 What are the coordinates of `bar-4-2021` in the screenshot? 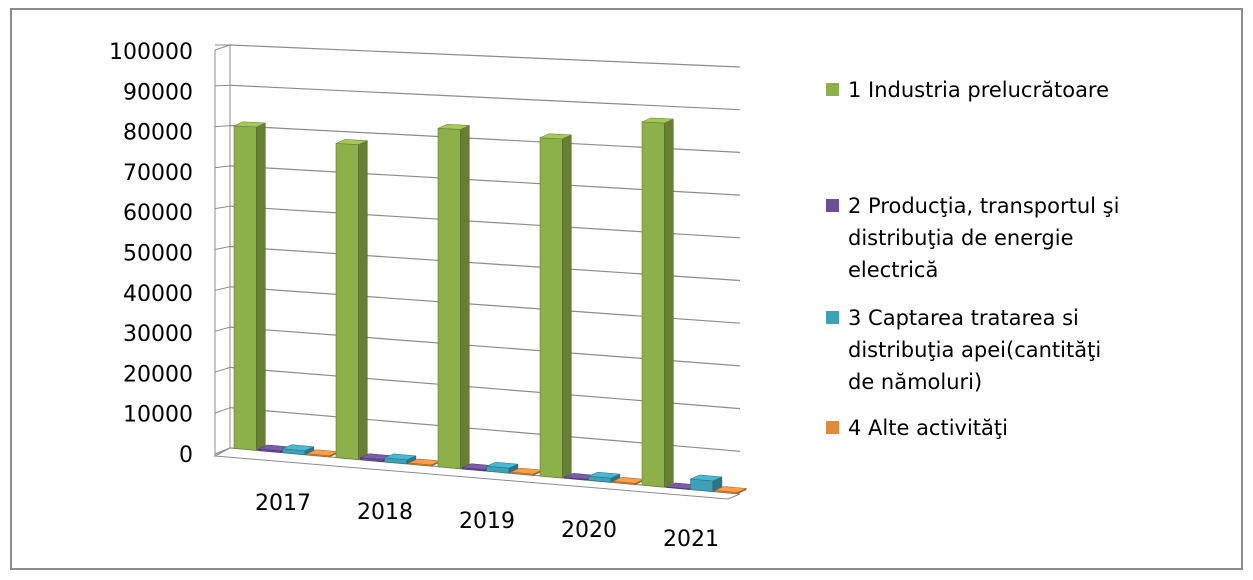 It's located at (730, 490).